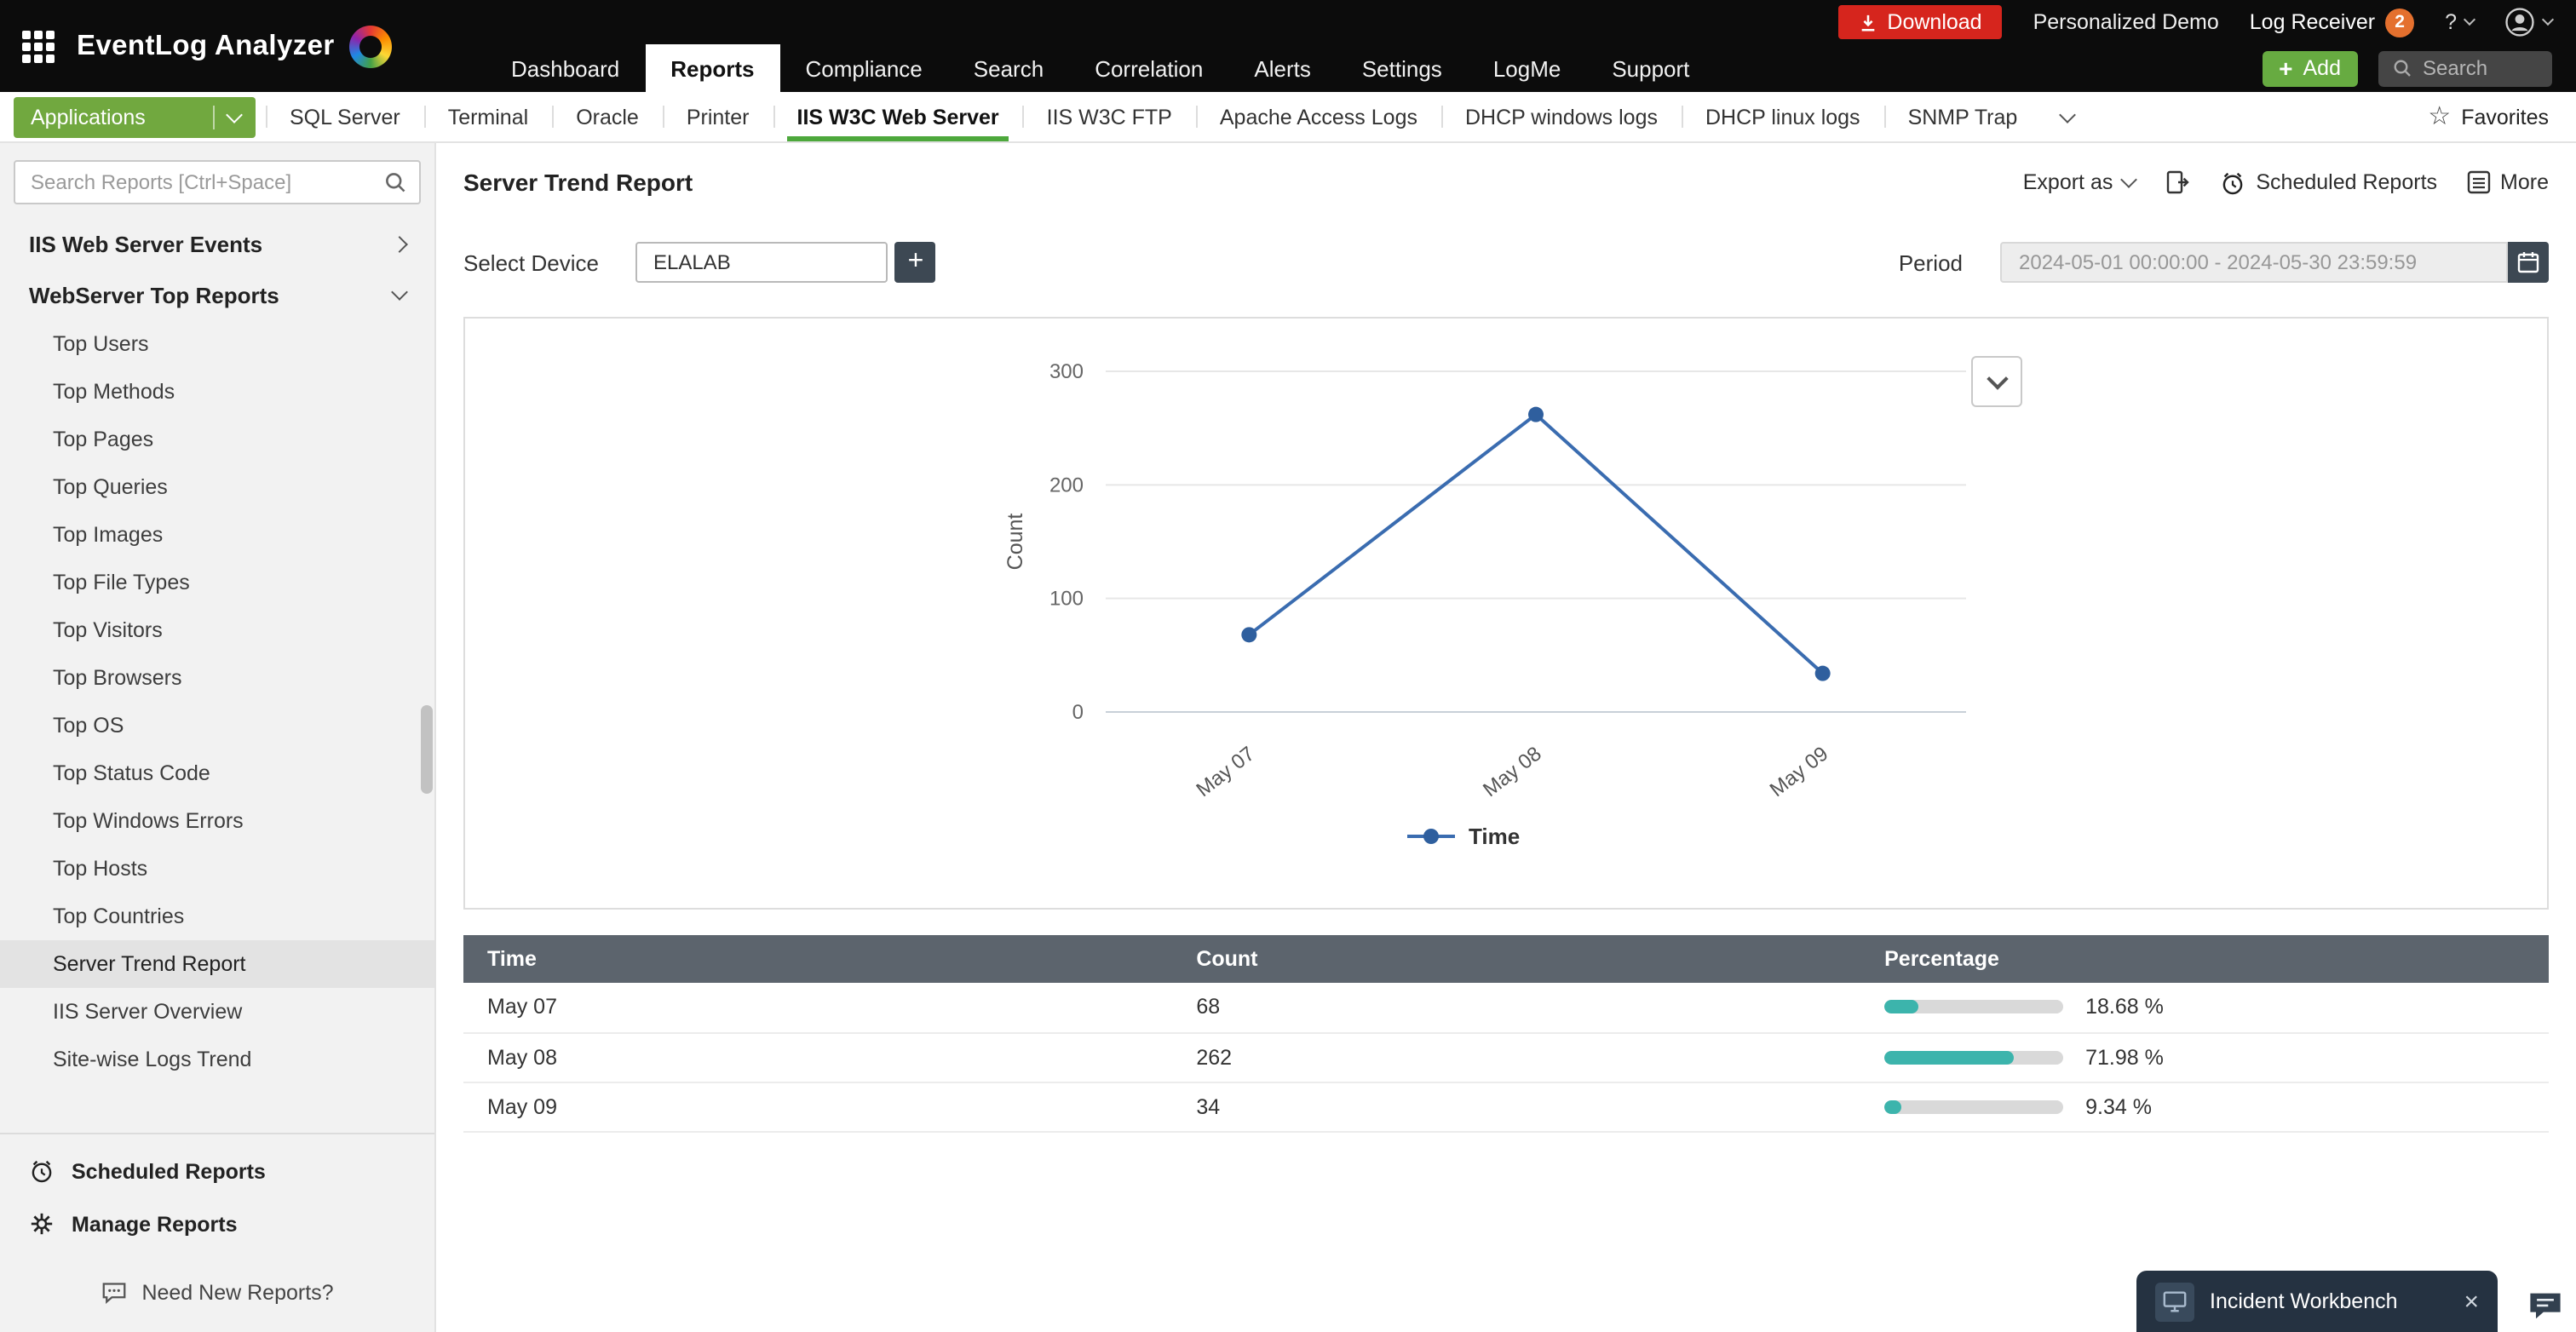  What do you see at coordinates (2080, 182) in the screenshot?
I see `export-as-button: Export as` at bounding box center [2080, 182].